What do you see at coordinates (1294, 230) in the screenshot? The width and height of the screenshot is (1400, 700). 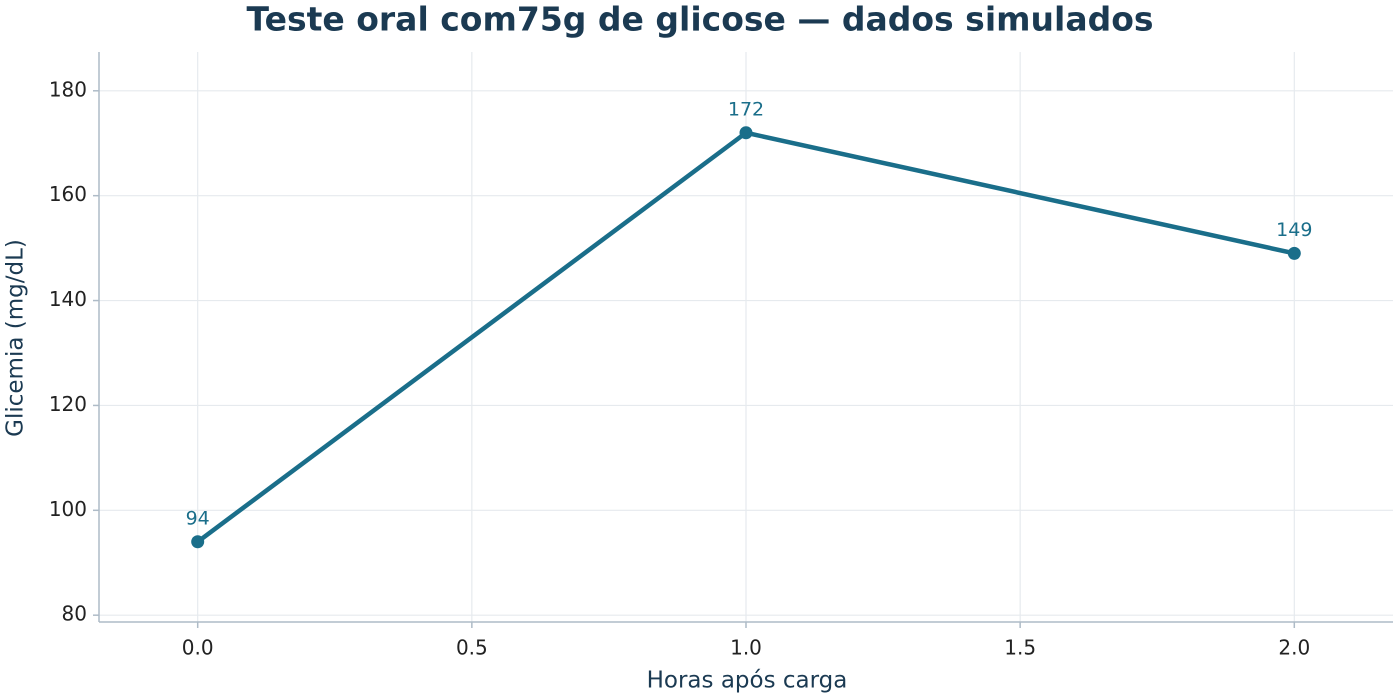 I see `data-label: 149` at bounding box center [1294, 230].